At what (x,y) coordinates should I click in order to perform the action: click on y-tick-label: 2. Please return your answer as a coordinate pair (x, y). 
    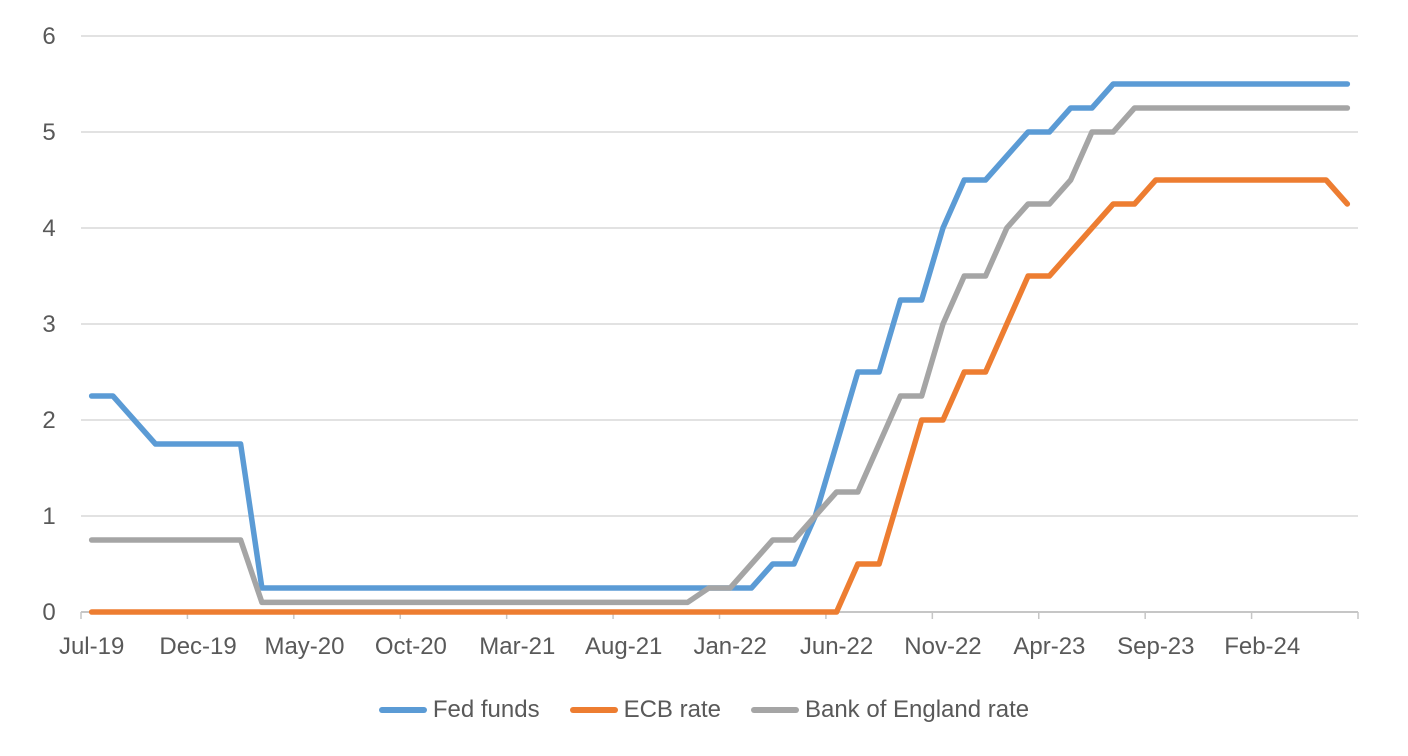
    Looking at the image, I should click on (48, 420).